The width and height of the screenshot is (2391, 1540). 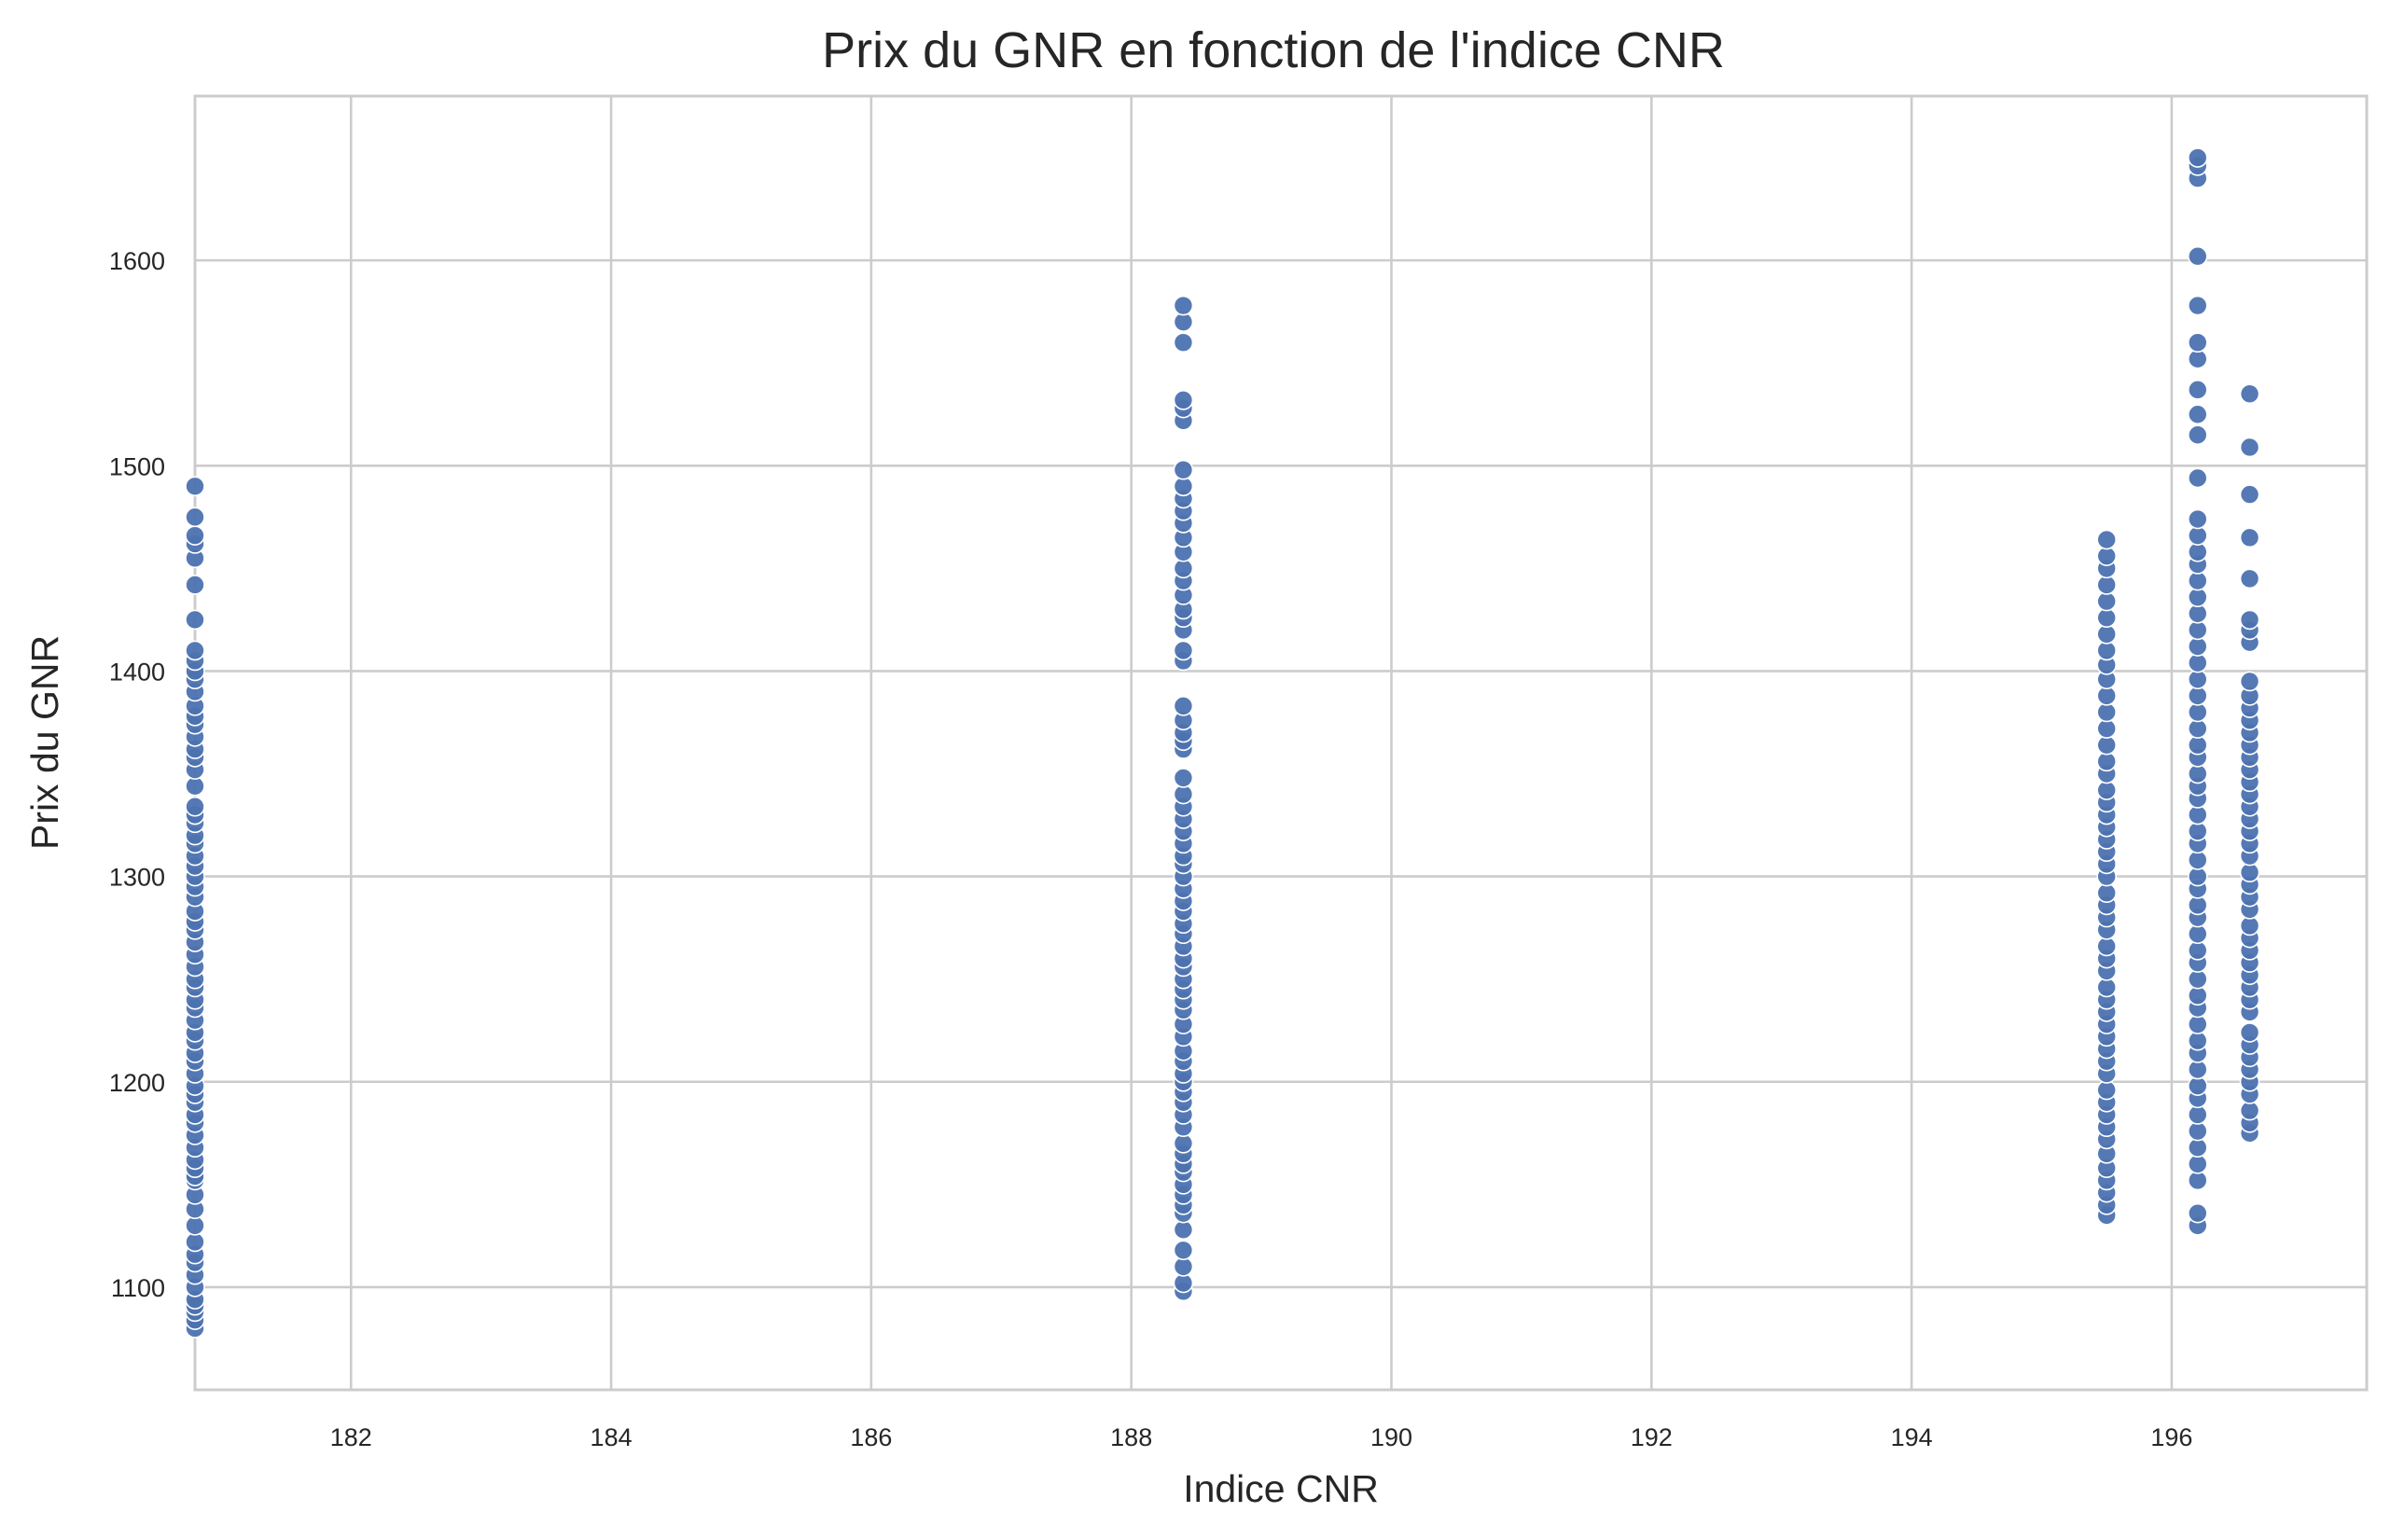 I want to click on y-tick-label: 1500, so click(x=137, y=466).